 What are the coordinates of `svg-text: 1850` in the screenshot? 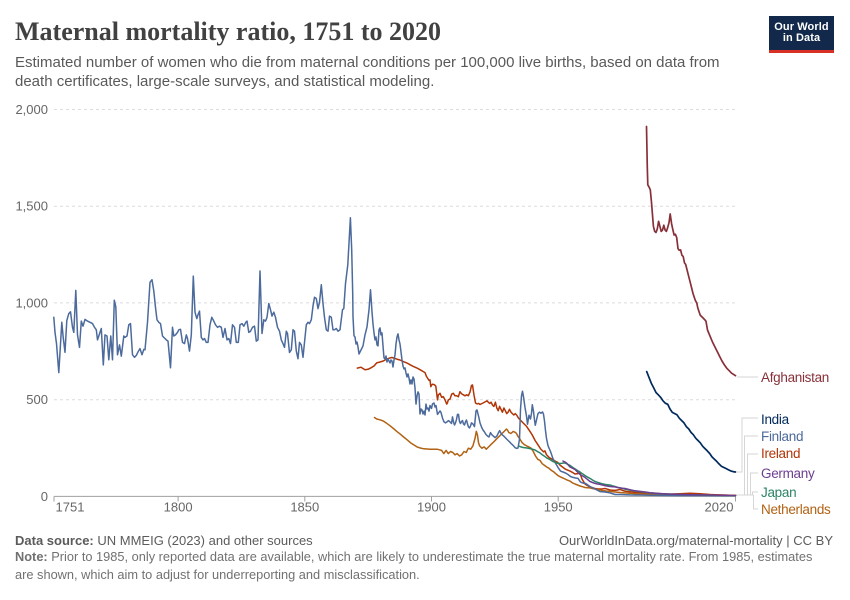 It's located at (304, 507).